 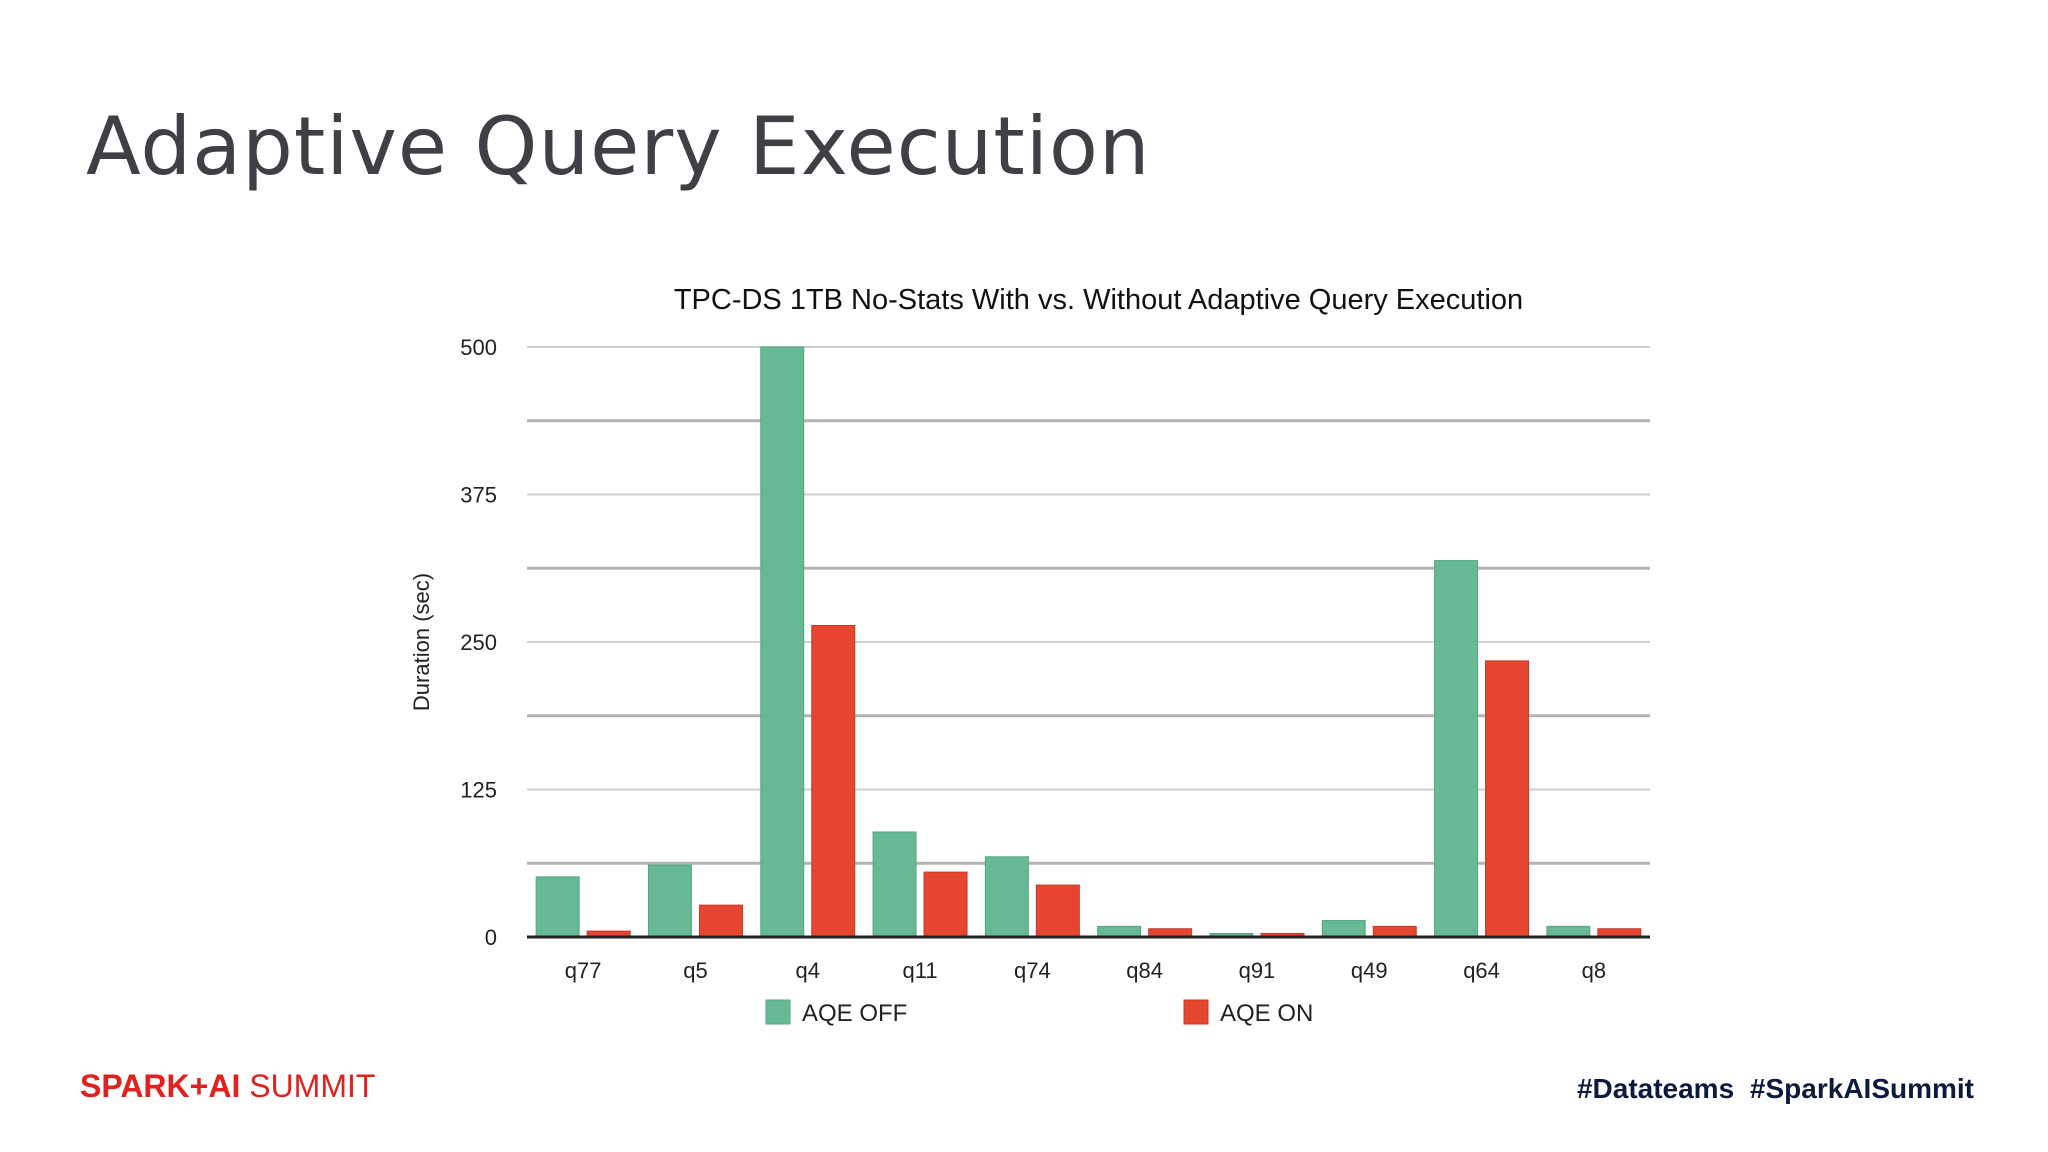 I want to click on x-tick-label: q74, so click(x=1032, y=970).